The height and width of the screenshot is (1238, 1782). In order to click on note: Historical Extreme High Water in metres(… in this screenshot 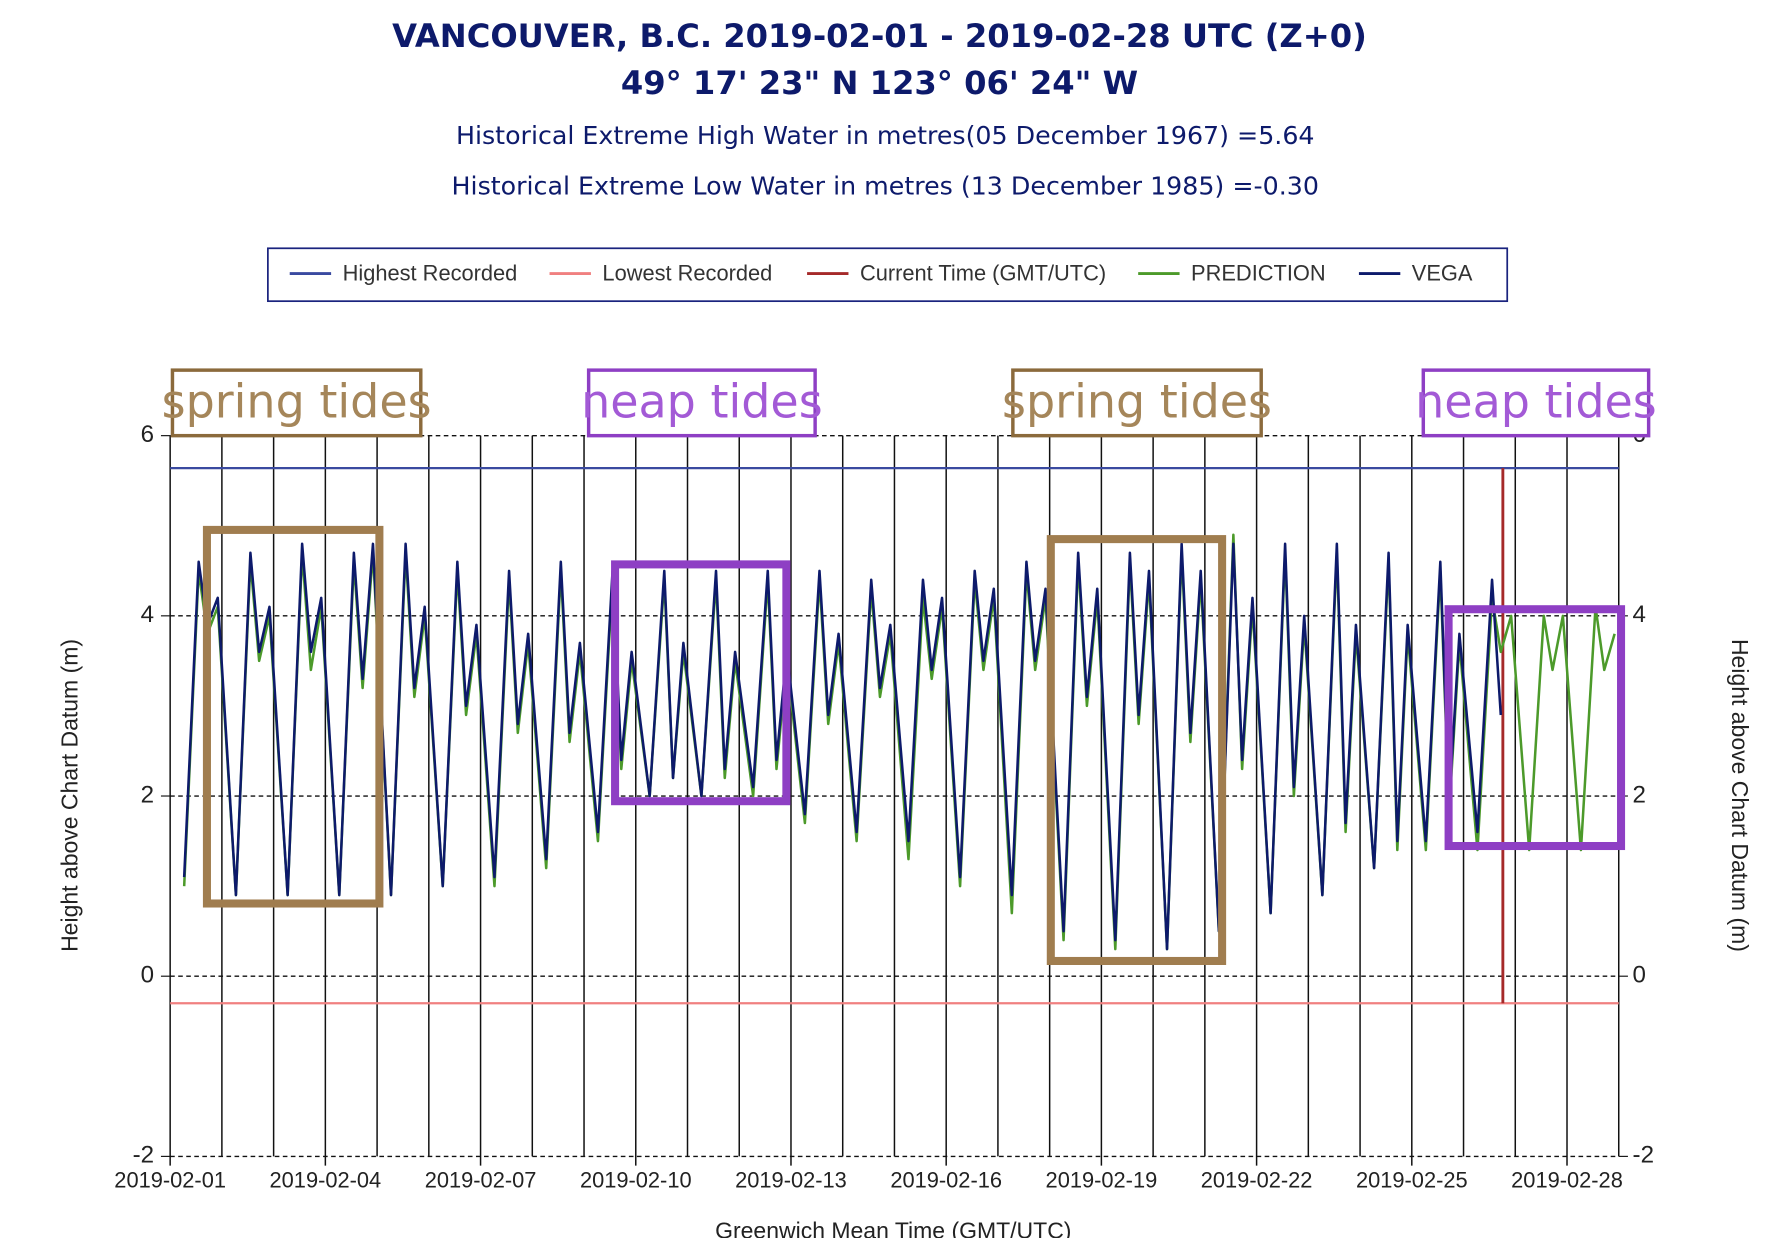, I will do `click(885, 135)`.